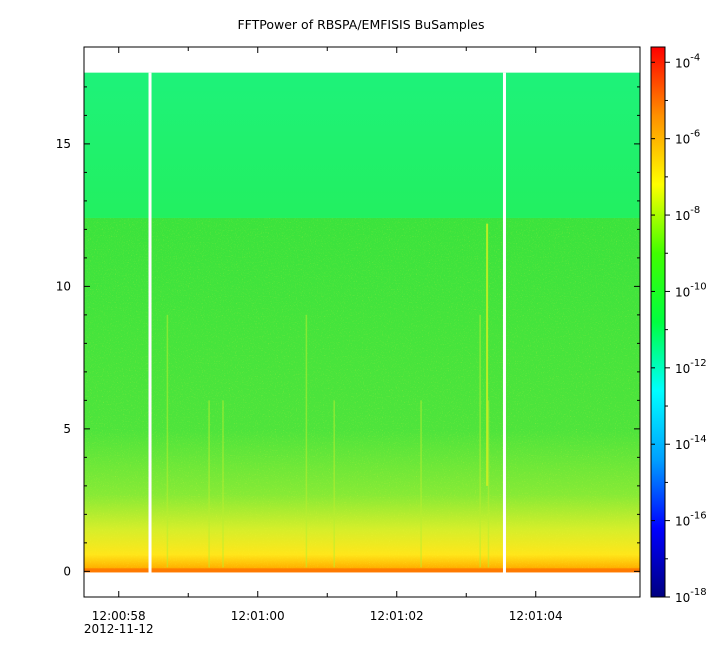 The height and width of the screenshot is (656, 724). What do you see at coordinates (63, 286) in the screenshot?
I see `y-tick-label: 10` at bounding box center [63, 286].